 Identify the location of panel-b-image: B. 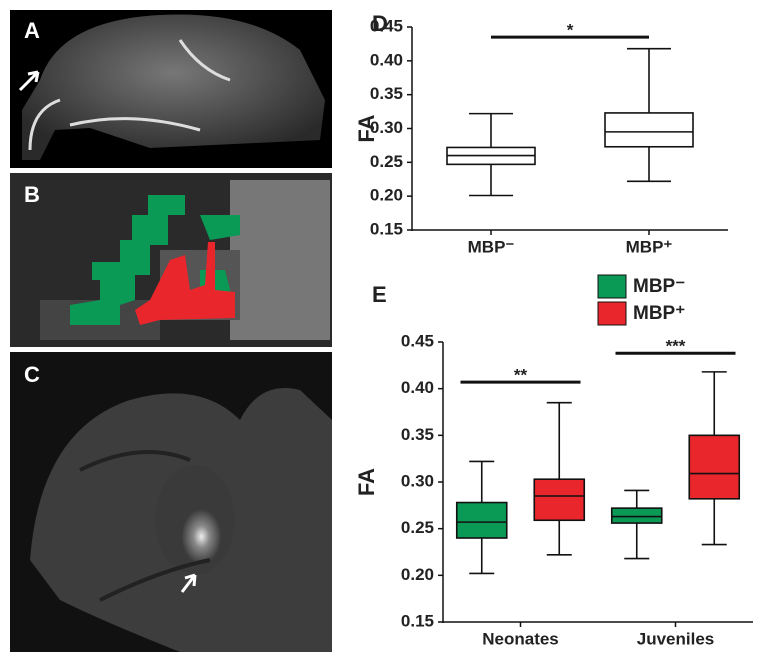
(171, 260).